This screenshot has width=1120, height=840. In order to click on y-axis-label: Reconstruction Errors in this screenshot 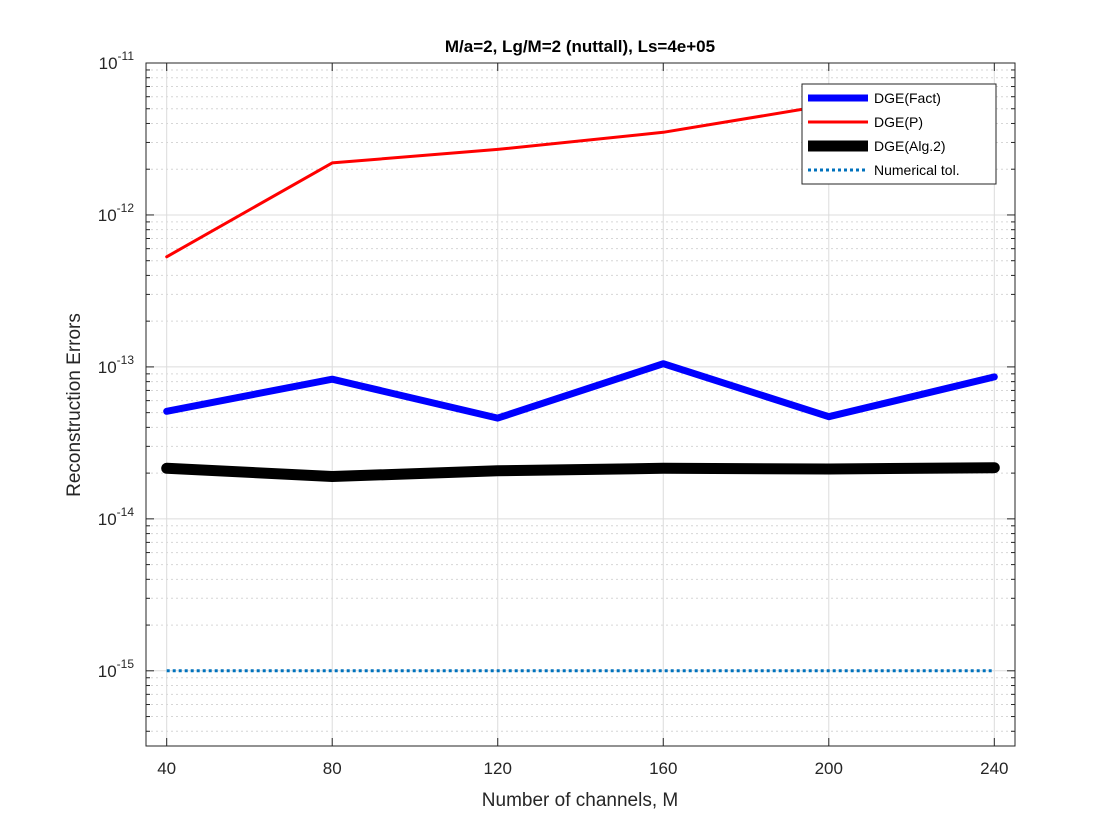, I will do `click(74, 405)`.